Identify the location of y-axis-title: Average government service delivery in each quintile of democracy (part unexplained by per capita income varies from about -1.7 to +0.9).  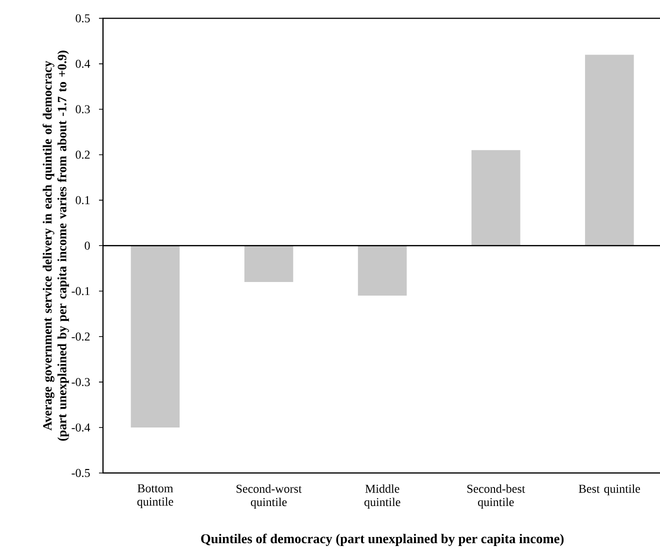
(55, 245).